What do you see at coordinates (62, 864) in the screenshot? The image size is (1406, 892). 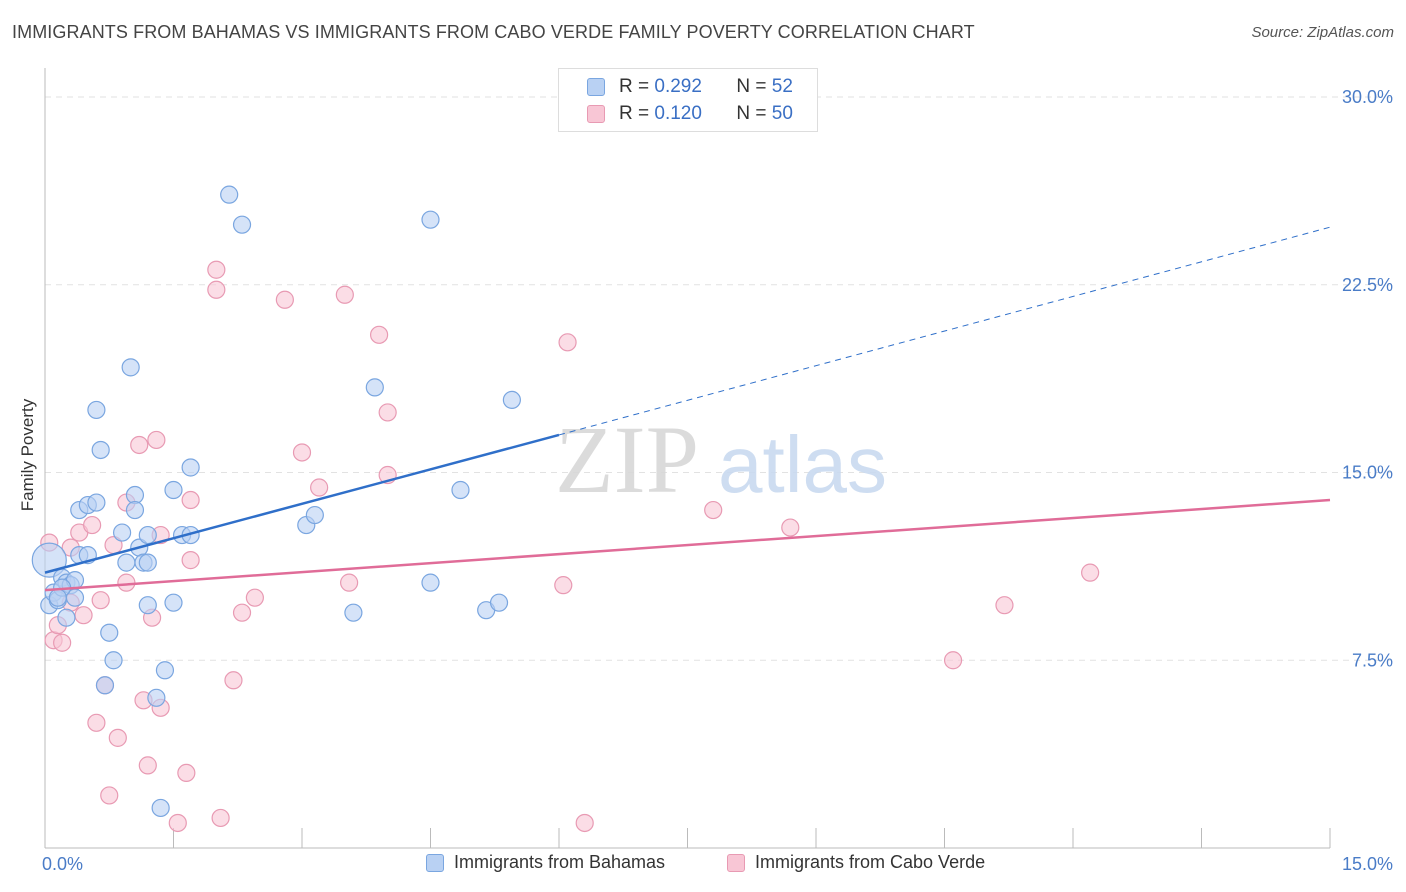 I see `x-tick-label: 0.0%` at bounding box center [62, 864].